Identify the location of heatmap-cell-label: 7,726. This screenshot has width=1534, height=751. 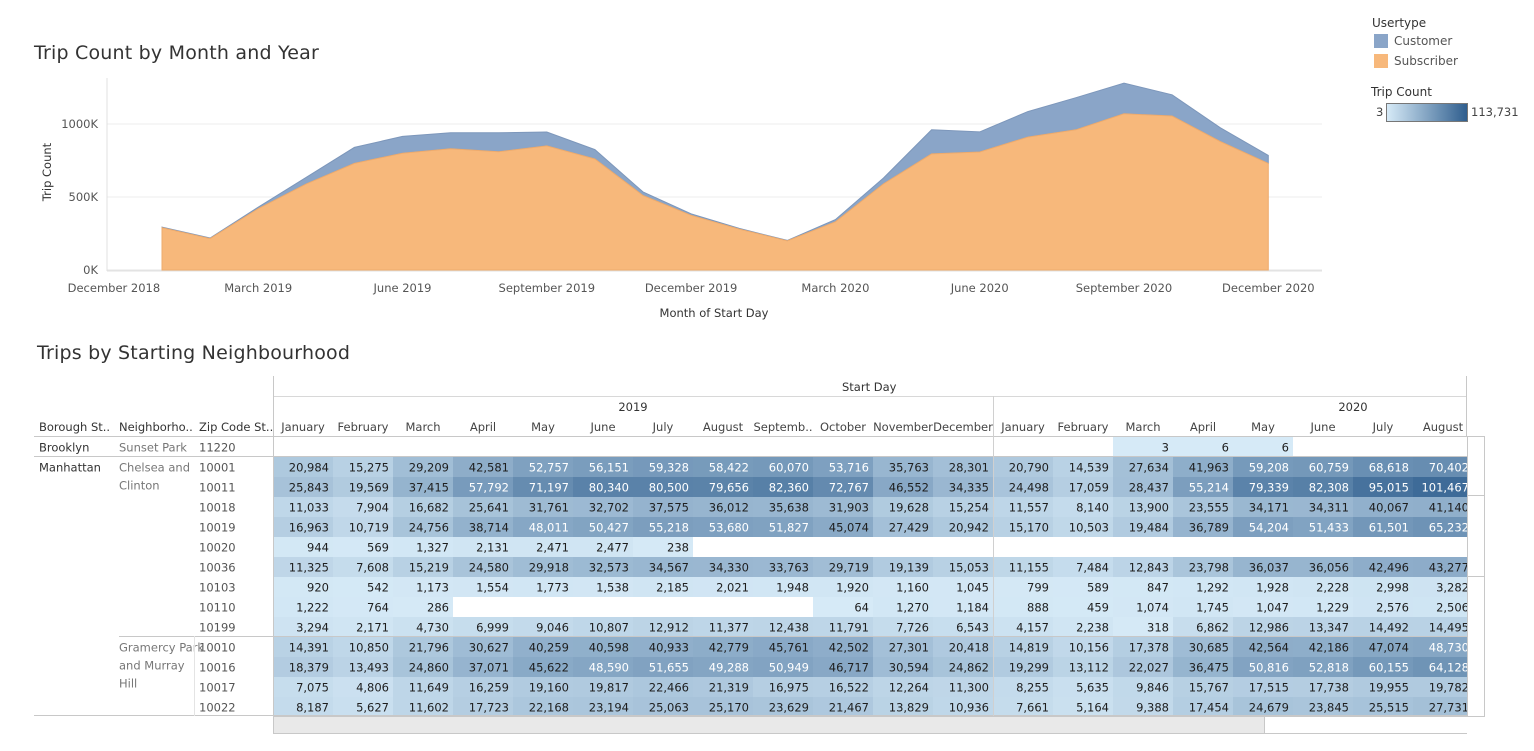
(912, 628).